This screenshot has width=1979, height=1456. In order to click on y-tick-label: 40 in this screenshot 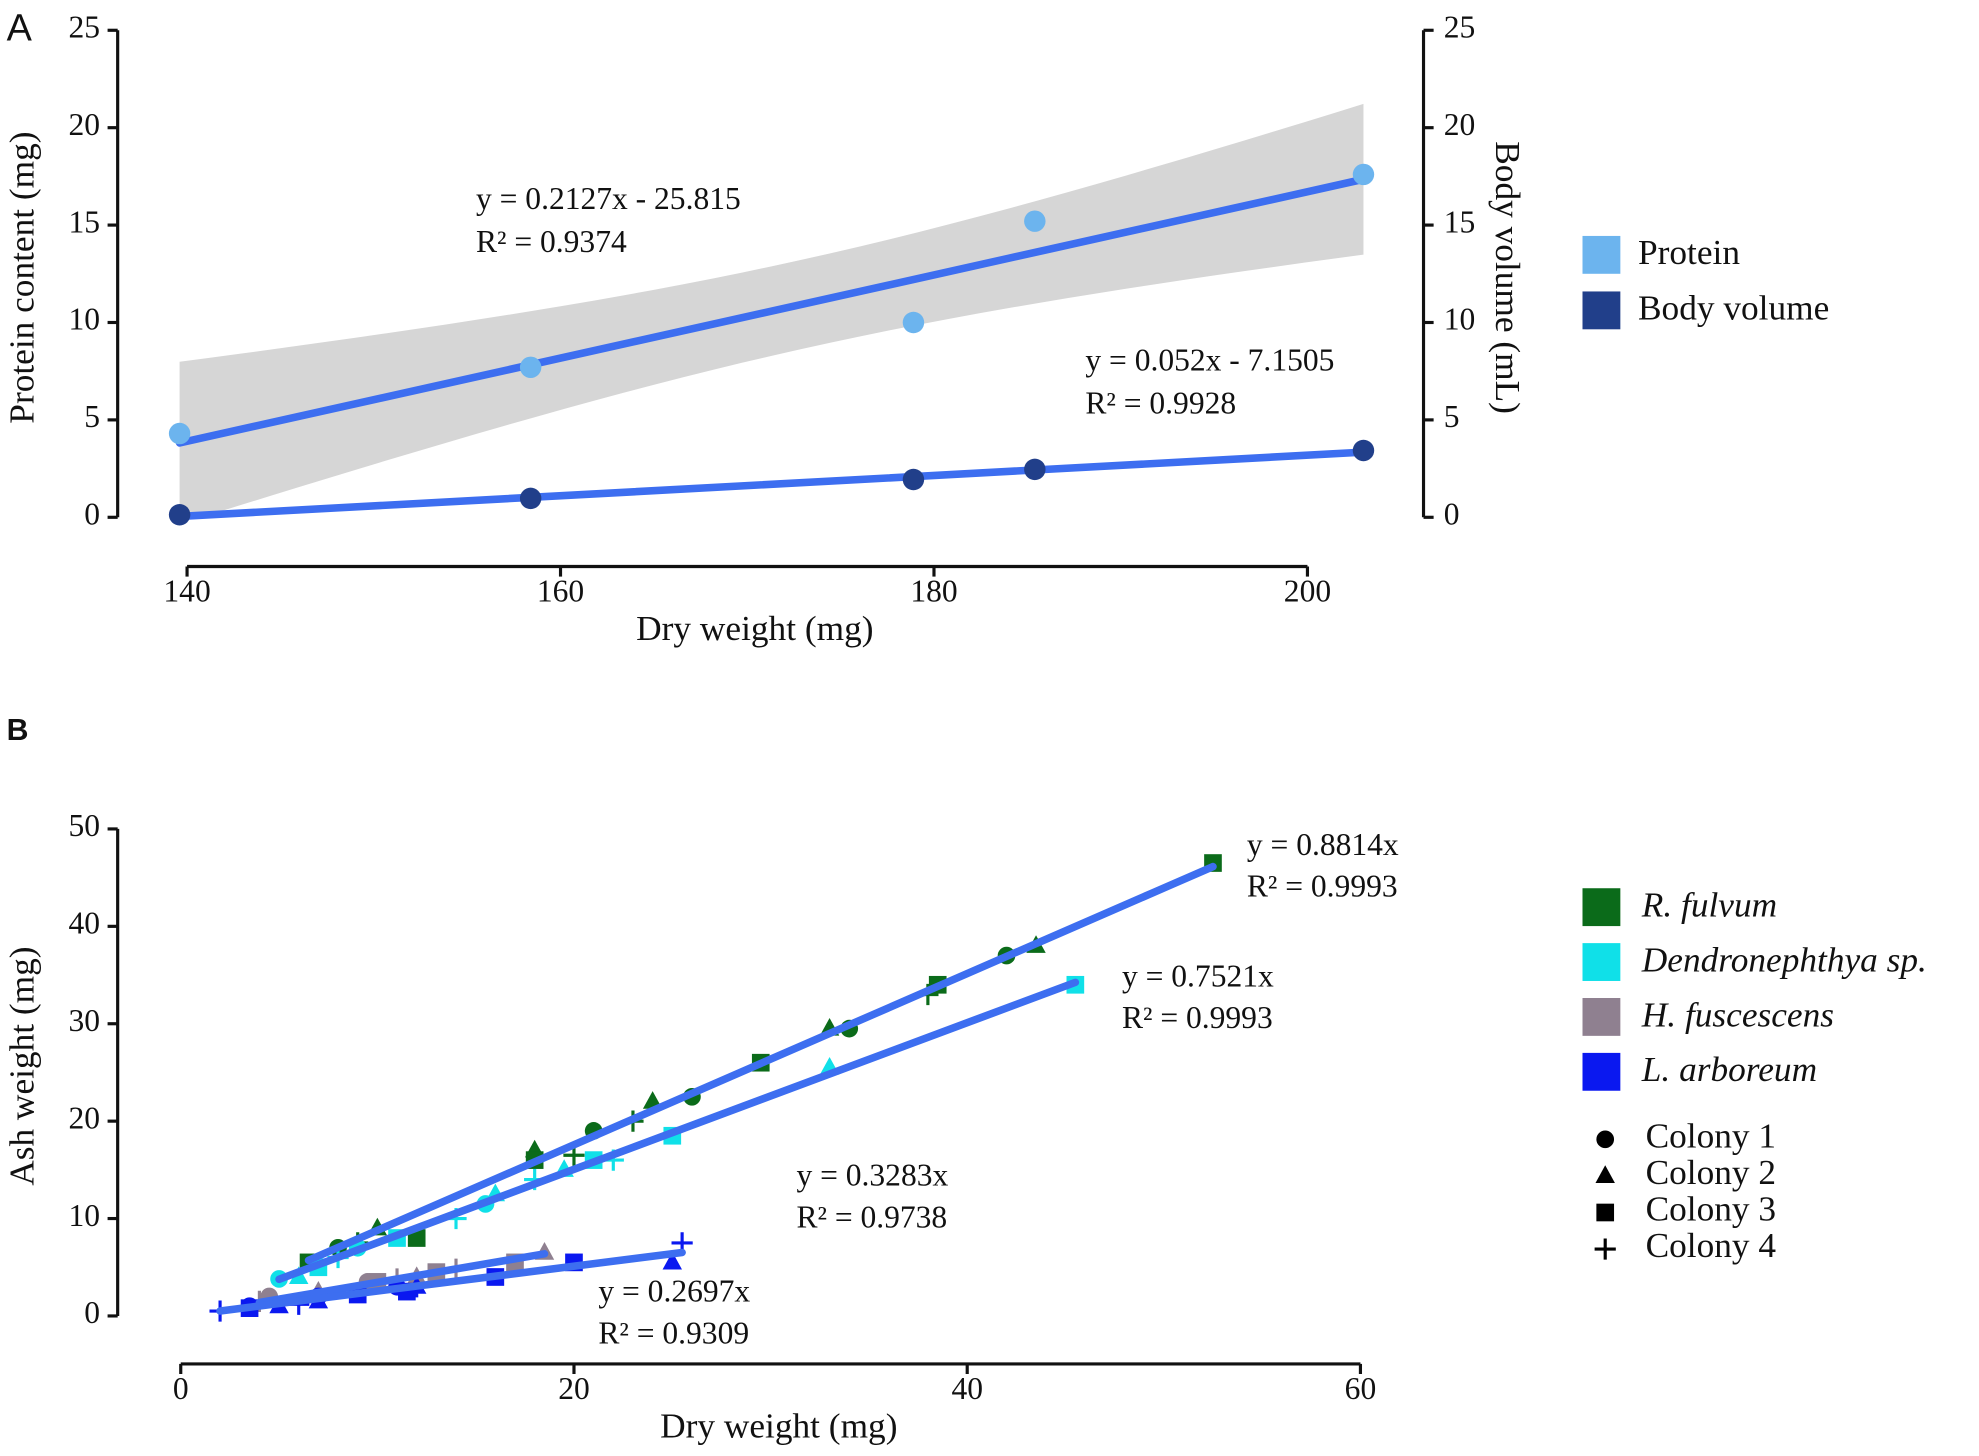, I will do `click(84, 923)`.